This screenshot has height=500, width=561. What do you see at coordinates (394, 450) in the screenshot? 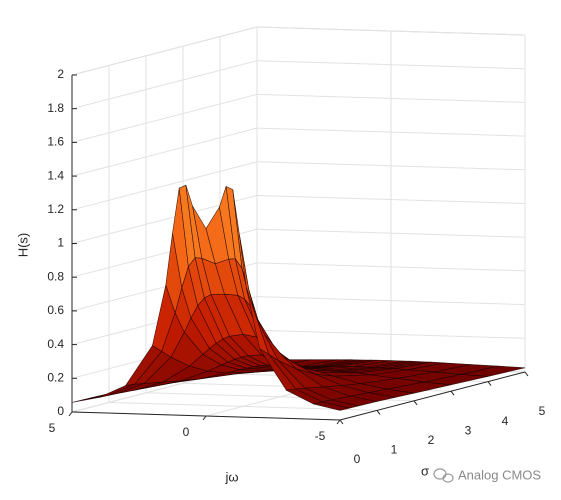
I see `y-tick-label: 1` at bounding box center [394, 450].